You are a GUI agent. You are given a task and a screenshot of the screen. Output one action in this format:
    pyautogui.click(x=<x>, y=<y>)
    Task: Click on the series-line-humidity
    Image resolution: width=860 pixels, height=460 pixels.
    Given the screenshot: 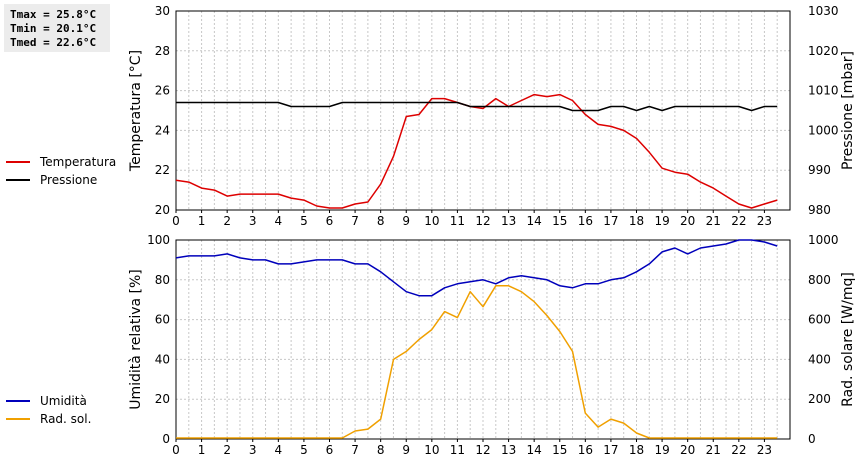 What is the action you would take?
    pyautogui.click(x=476, y=268)
    